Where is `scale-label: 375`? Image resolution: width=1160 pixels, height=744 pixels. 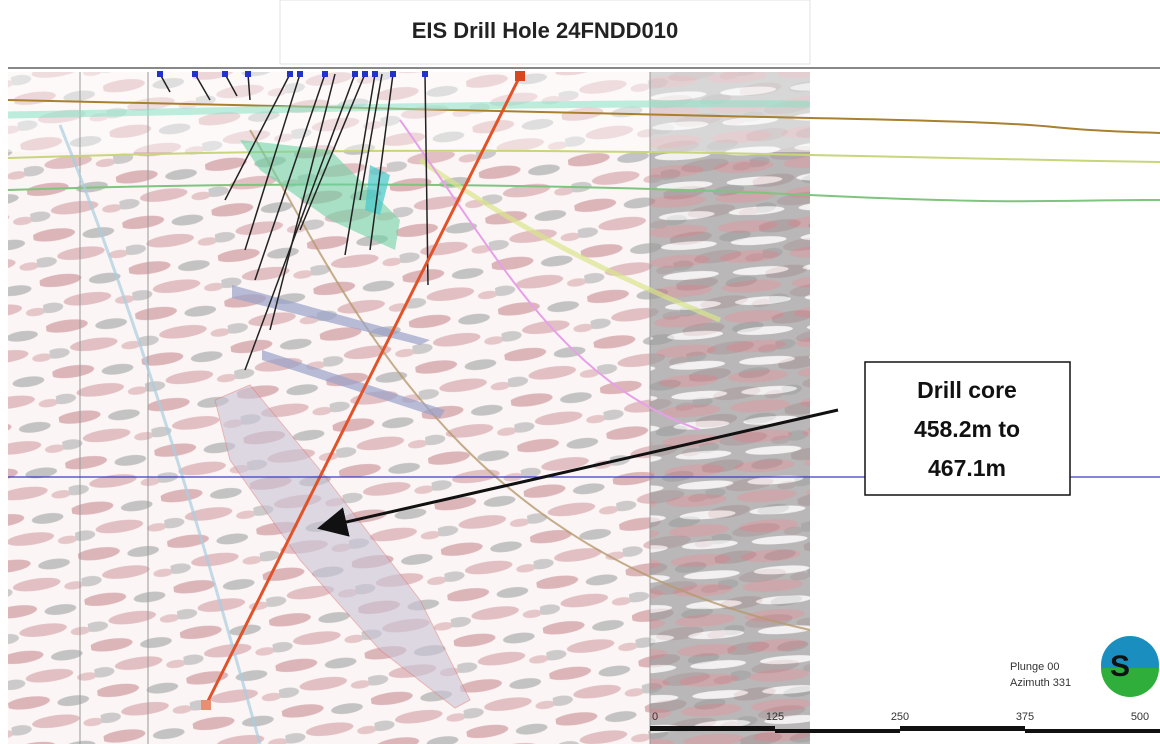 scale-label: 375 is located at coordinates (1025, 717).